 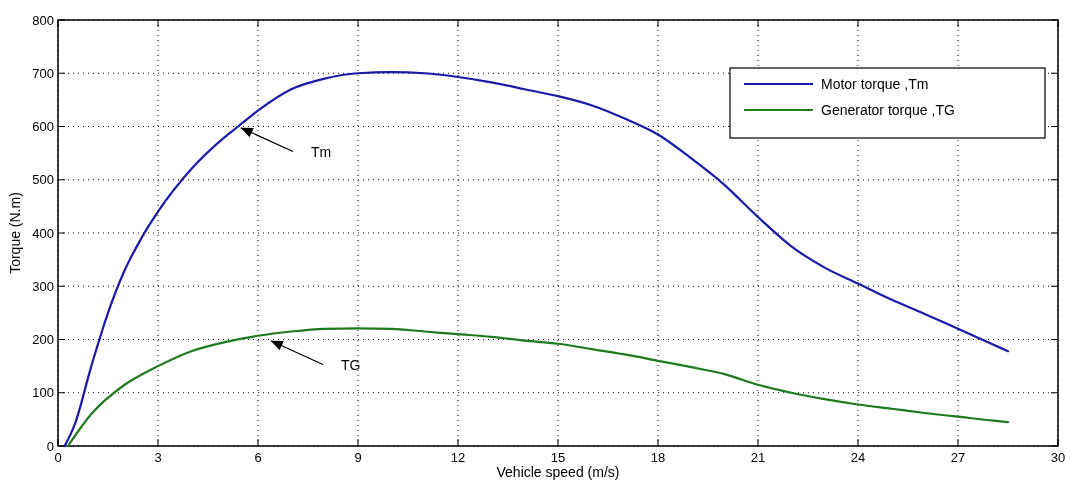 What do you see at coordinates (458, 457) in the screenshot?
I see `x-tick-label: 12` at bounding box center [458, 457].